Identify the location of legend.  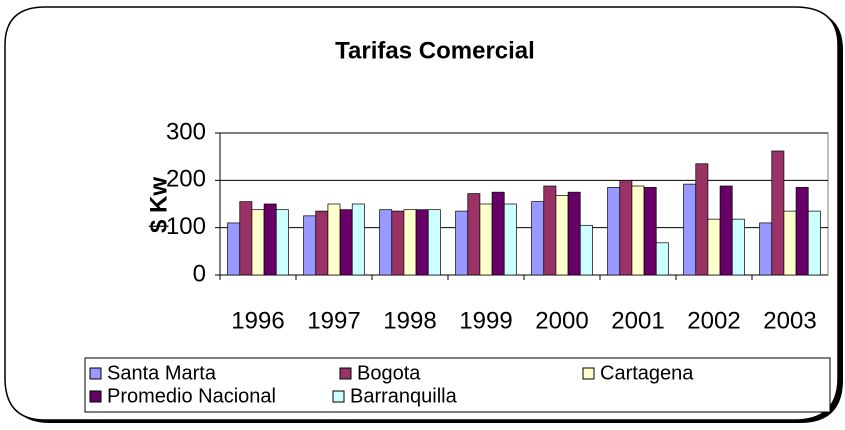
(457, 385).